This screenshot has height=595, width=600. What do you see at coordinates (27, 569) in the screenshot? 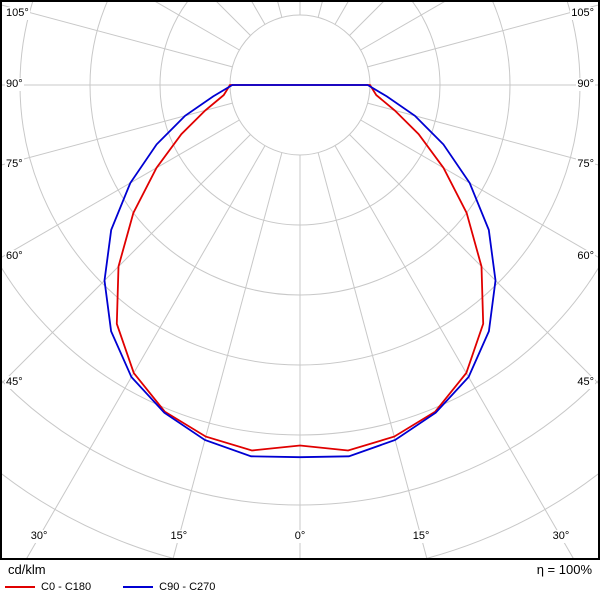
I see `units-label: cd/klm` at bounding box center [27, 569].